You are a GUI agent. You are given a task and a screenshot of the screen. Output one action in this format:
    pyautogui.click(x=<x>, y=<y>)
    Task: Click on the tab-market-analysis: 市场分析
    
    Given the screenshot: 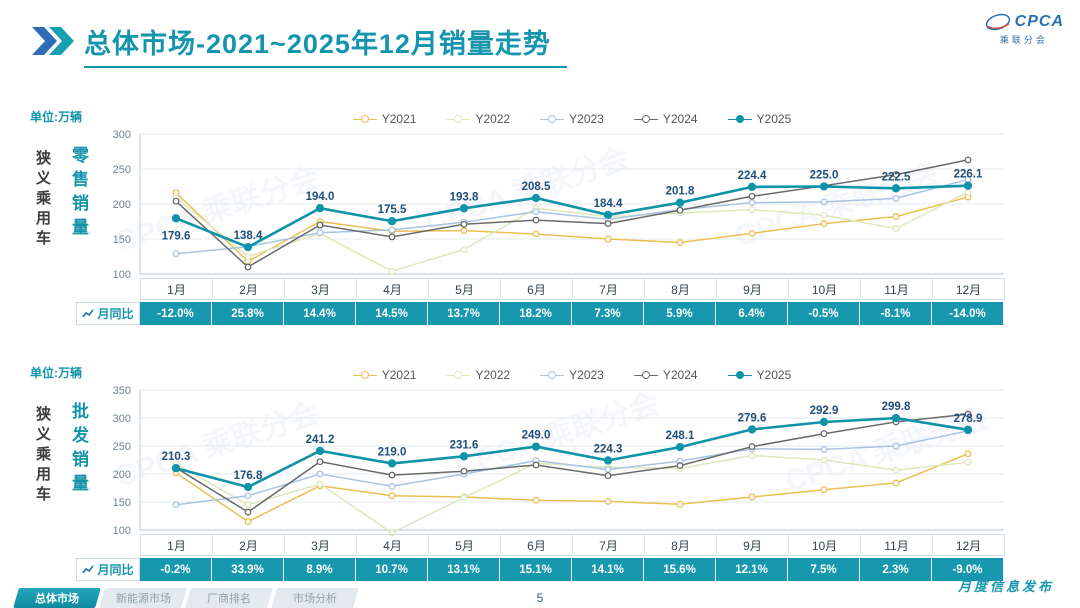 What is the action you would take?
    pyautogui.click(x=315, y=598)
    